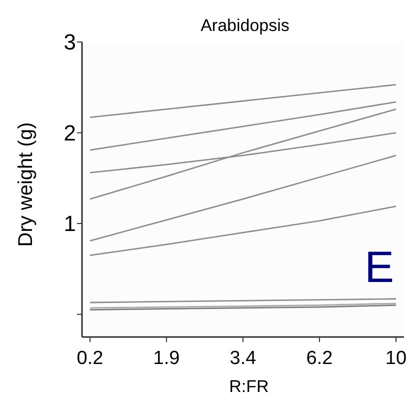 This screenshot has height=409, width=408. Describe the element at coordinates (26, 184) in the screenshot. I see `y-axis-title: Dry weight (g)` at that location.